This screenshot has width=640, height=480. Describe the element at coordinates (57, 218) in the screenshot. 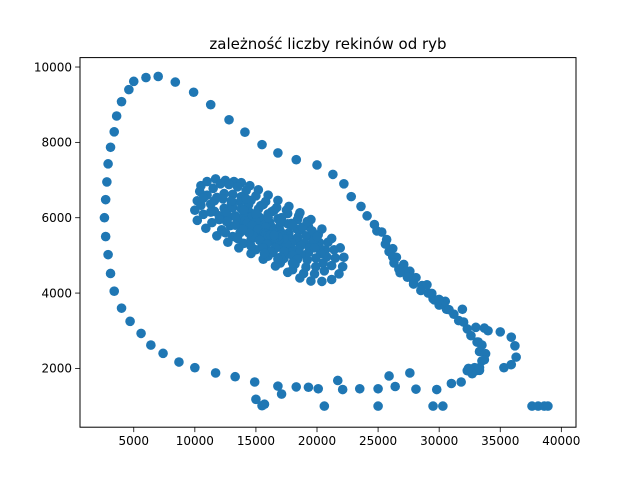

I see `y-axis-ticks: 2000 4000 6000 8000 10000` at that location.